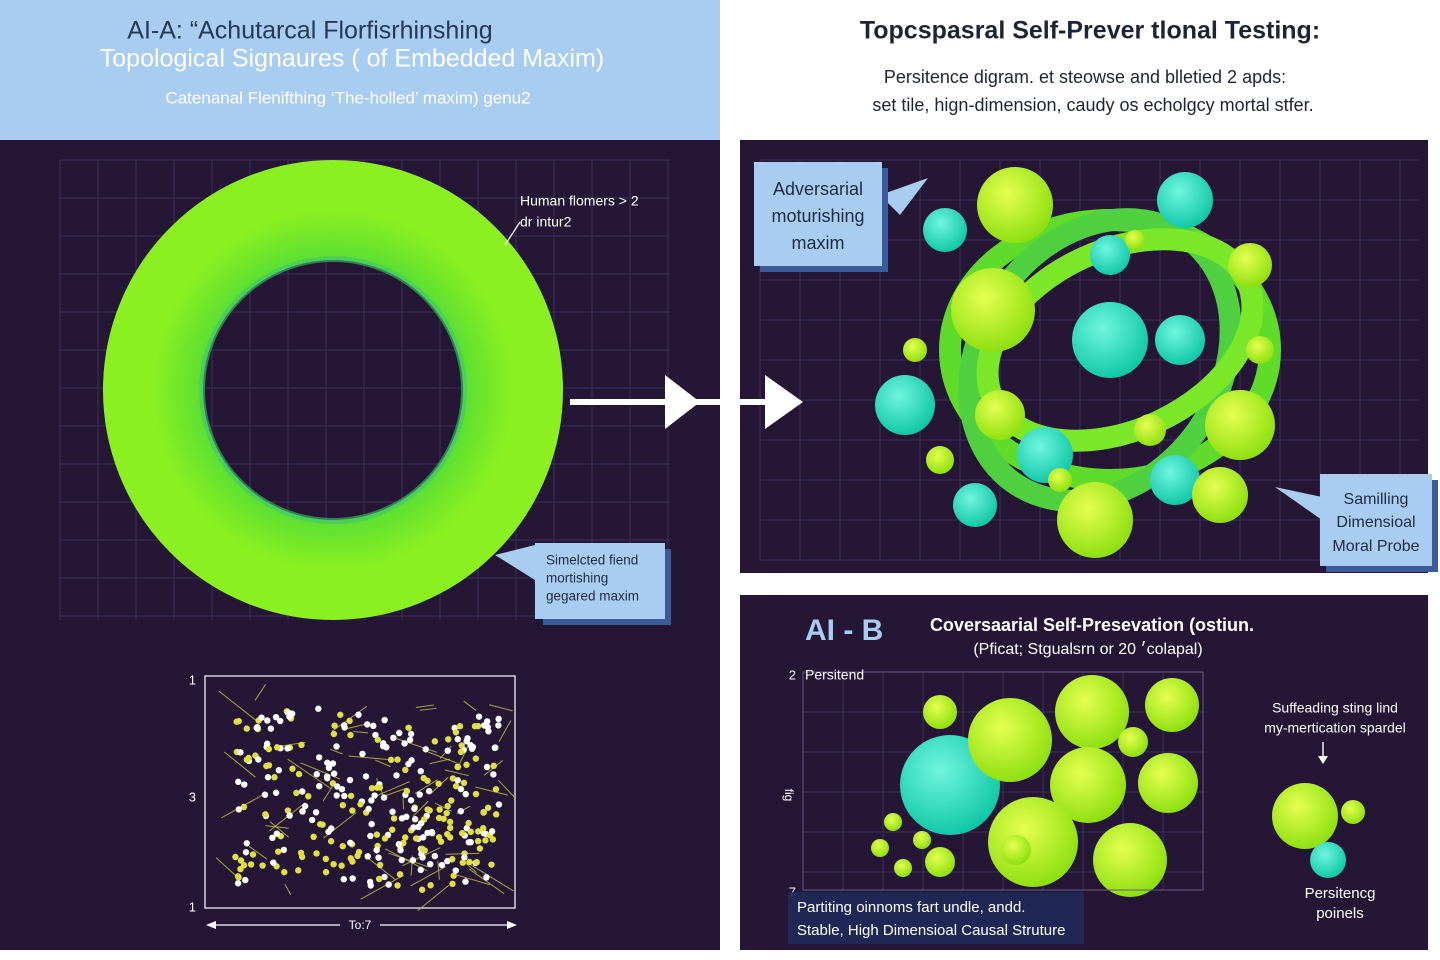  Describe the element at coordinates (1087, 649) in the screenshot. I see `subtitle: (Pficat; Stgualsrn or 20 ׳colapal)` at that location.